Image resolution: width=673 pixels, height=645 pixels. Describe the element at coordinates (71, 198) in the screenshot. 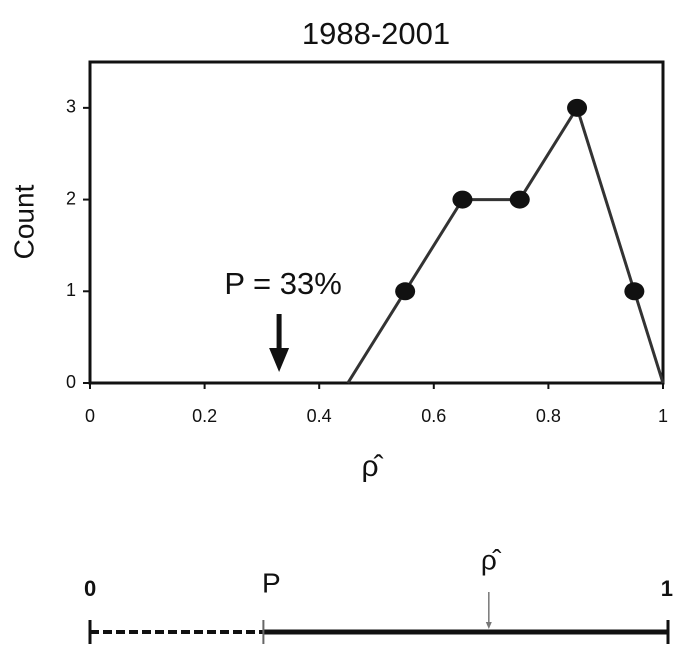

I see `y-tick-label: 2` at that location.